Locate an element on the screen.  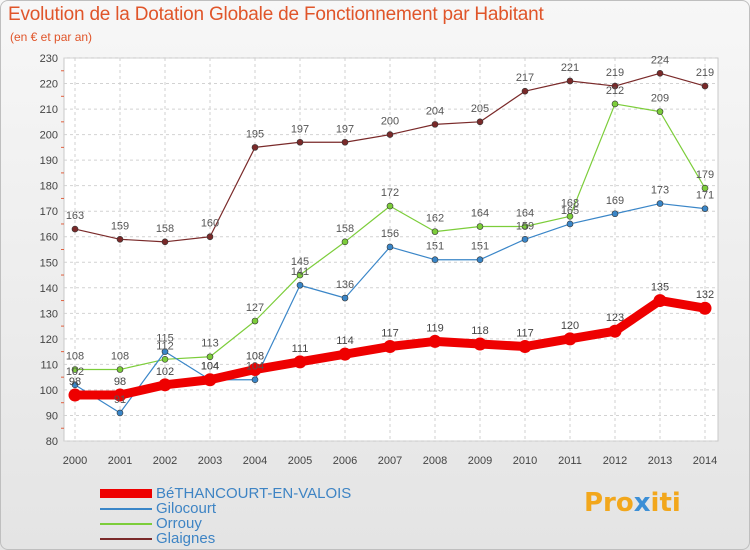
data-label-gilocourt: 115 is located at coordinates (165, 339).